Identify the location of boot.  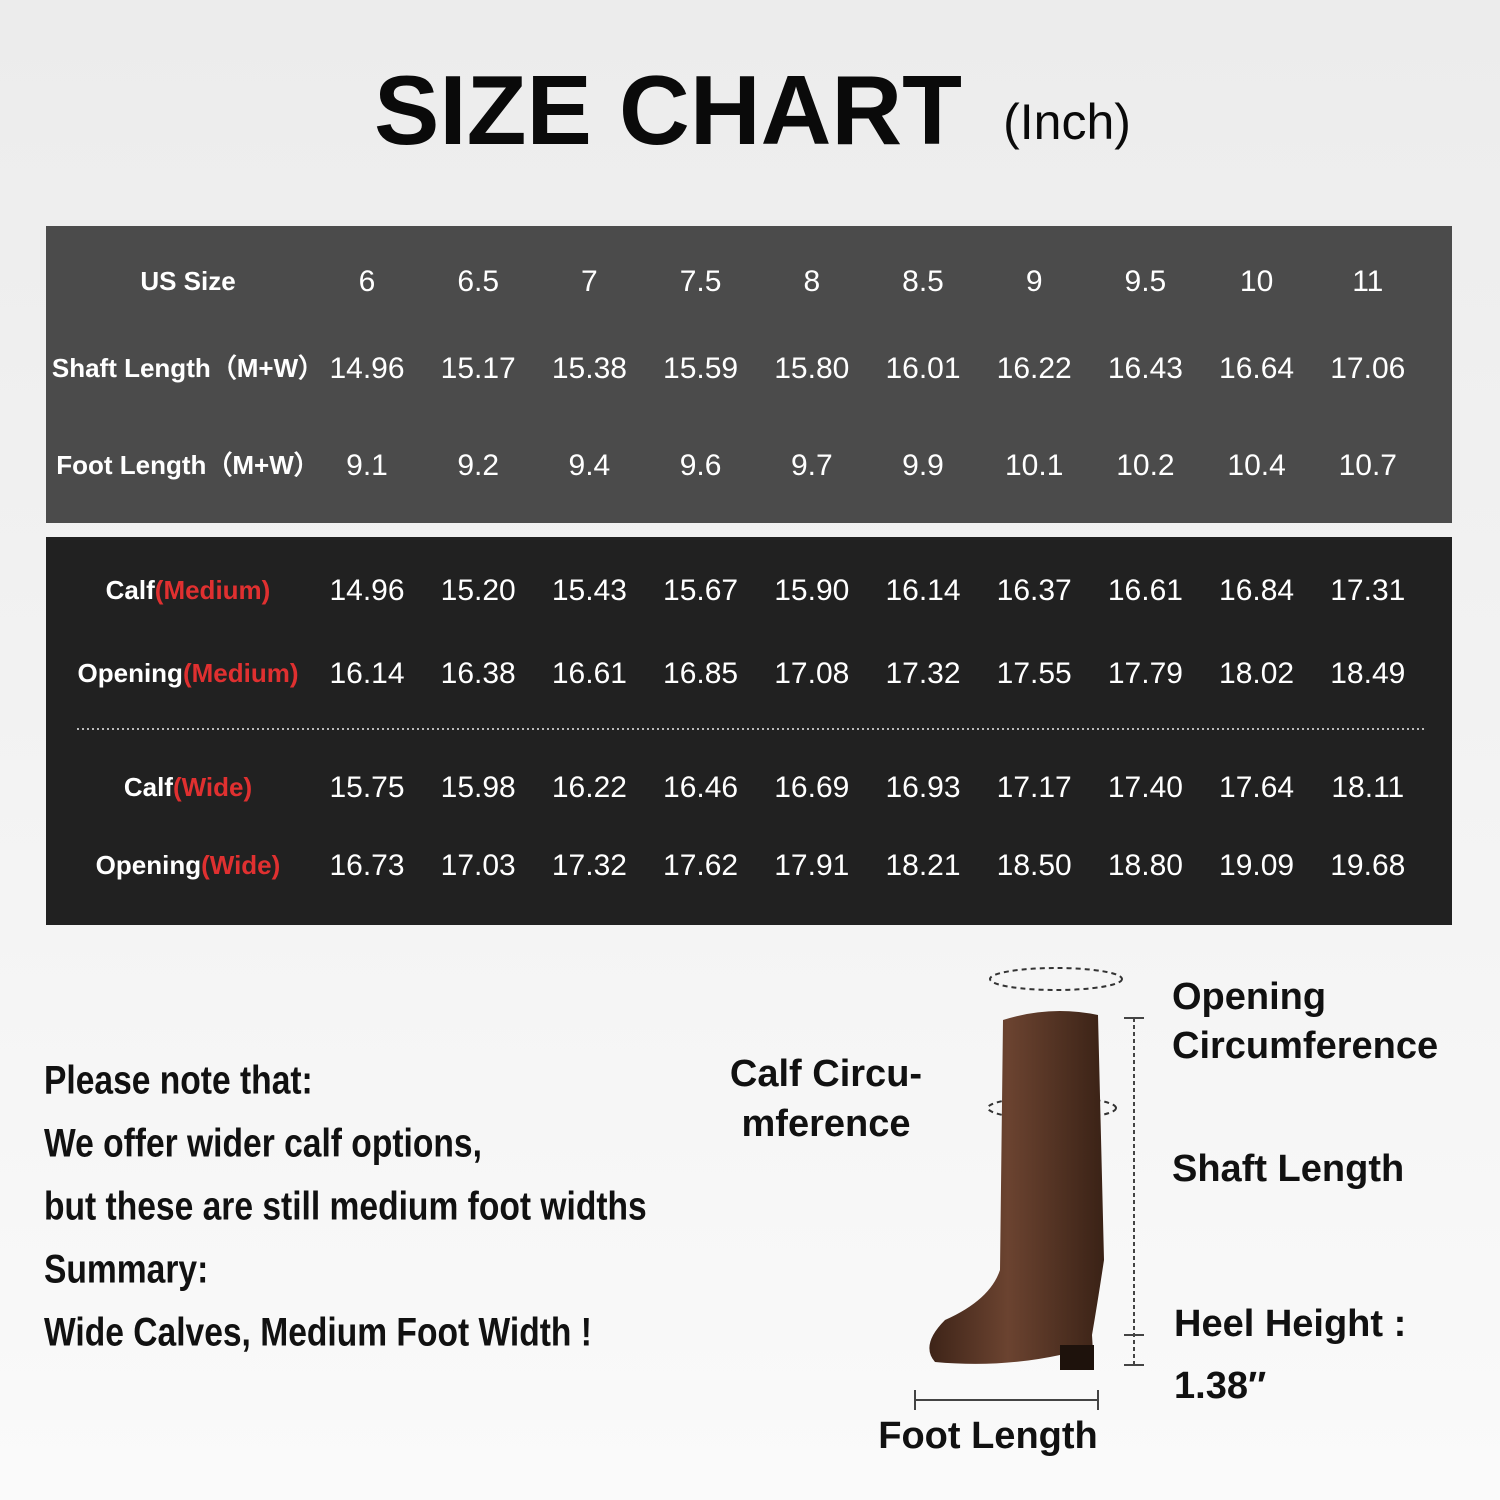
(1016, 1189).